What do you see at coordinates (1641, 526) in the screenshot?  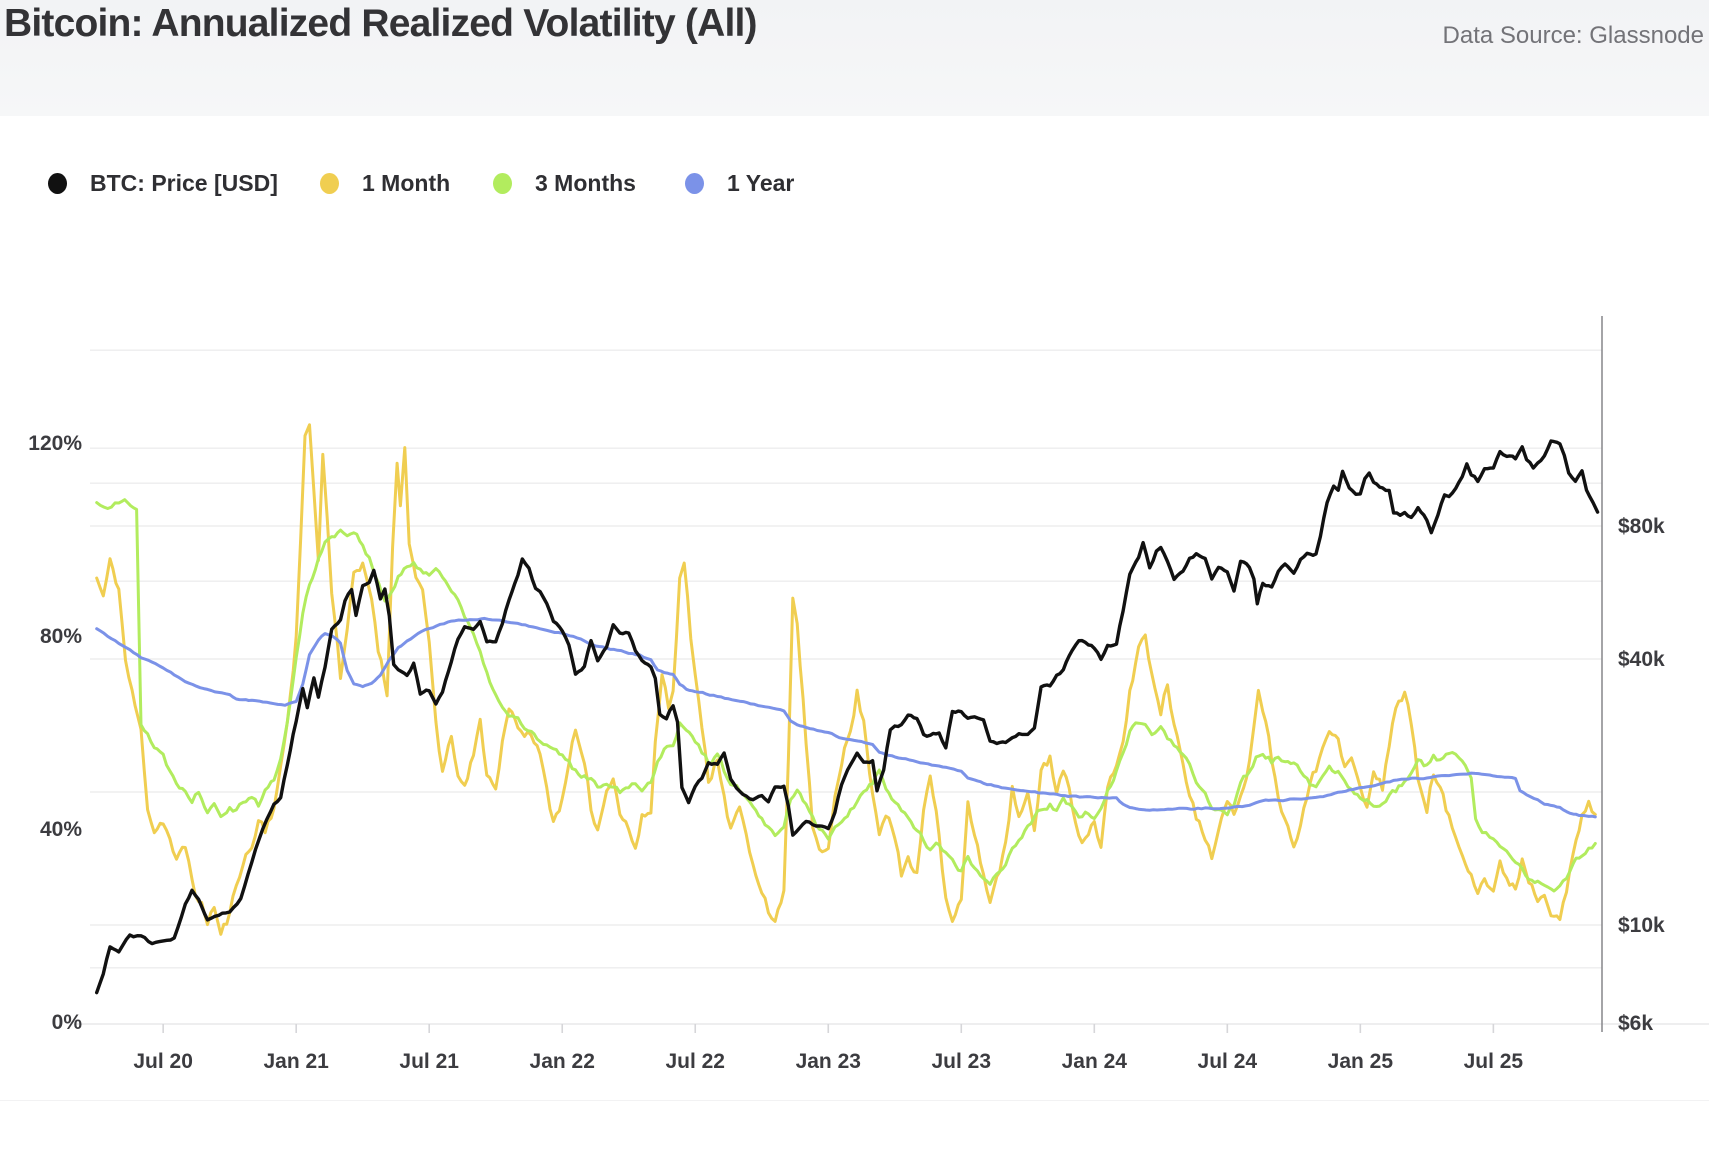 I see `y-right-tick-label: $80k` at bounding box center [1641, 526].